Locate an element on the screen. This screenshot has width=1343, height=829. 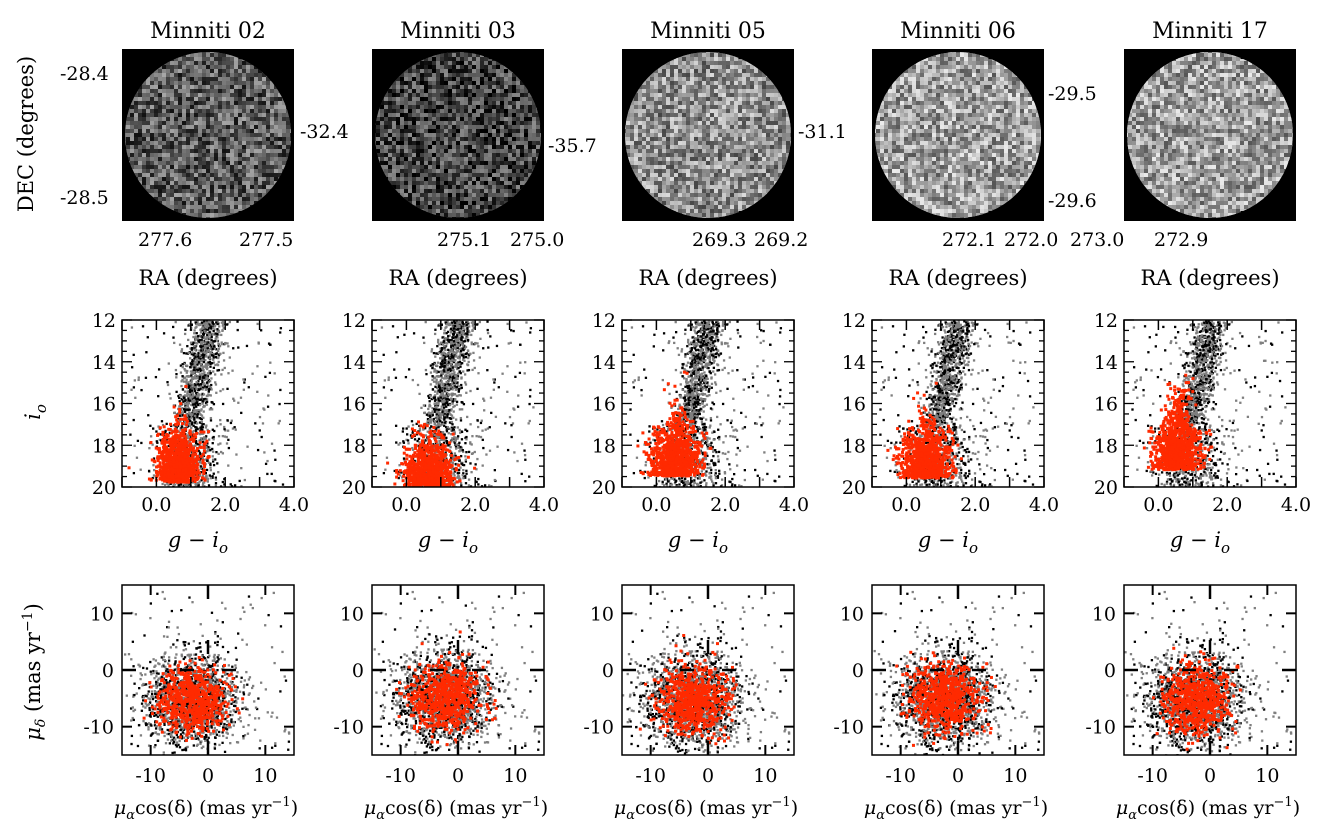
x-axis-label: RA (degrees) is located at coordinates (207, 278).